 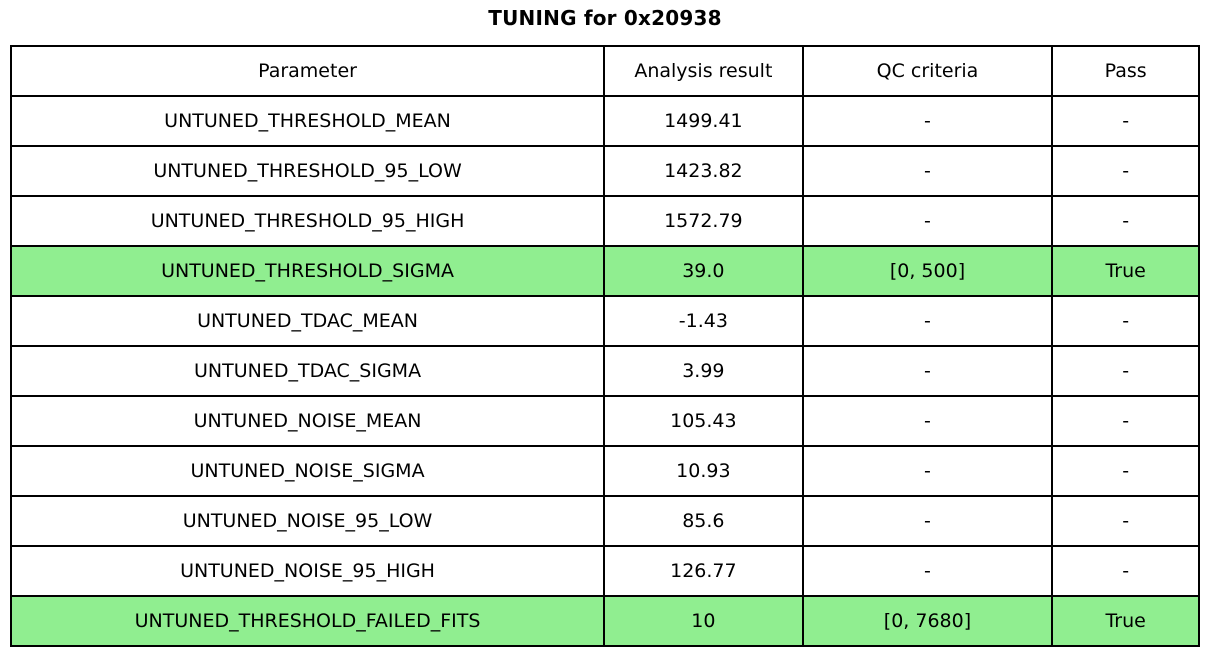 I want to click on analysis-result-cell: 126.77, so click(x=703, y=571).